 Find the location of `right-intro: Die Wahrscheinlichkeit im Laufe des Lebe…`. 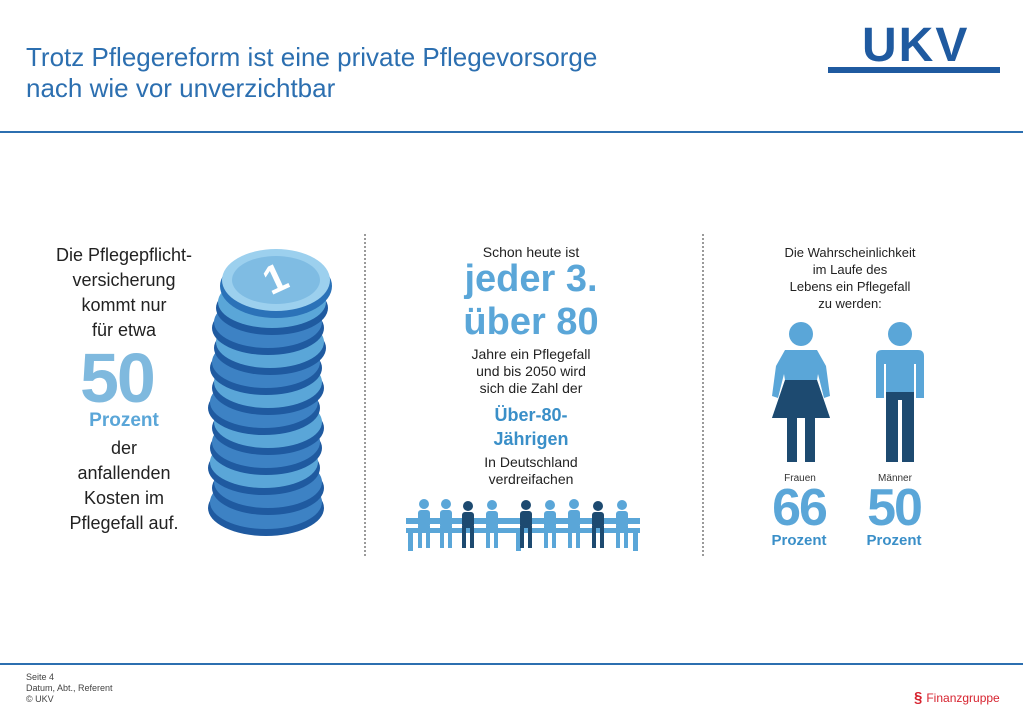

right-intro: Die Wahrscheinlichkeit im Laufe des Lebe… is located at coordinates (850, 278).